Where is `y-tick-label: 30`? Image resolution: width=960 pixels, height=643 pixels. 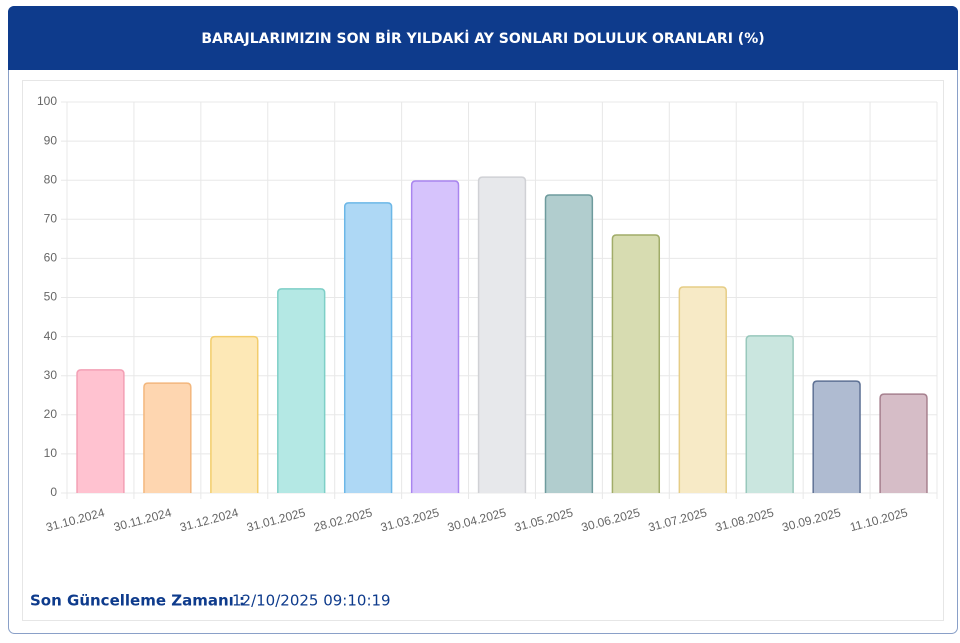
y-tick-label: 30 is located at coordinates (51, 375).